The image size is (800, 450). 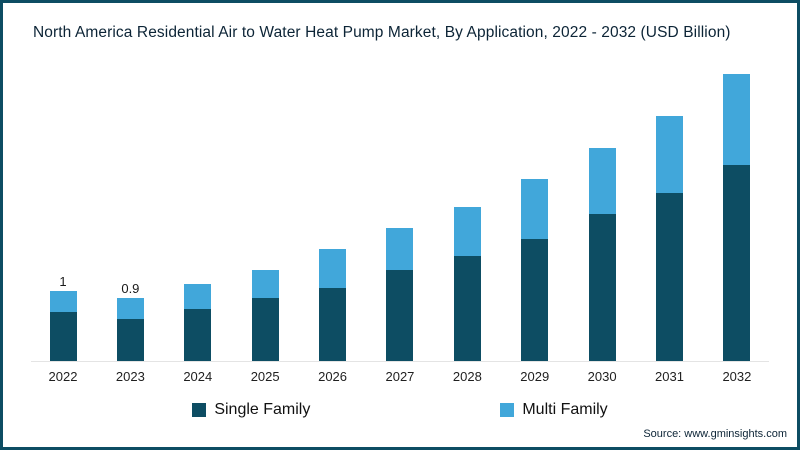 I want to click on bar-2029-single-family, so click(x=535, y=299).